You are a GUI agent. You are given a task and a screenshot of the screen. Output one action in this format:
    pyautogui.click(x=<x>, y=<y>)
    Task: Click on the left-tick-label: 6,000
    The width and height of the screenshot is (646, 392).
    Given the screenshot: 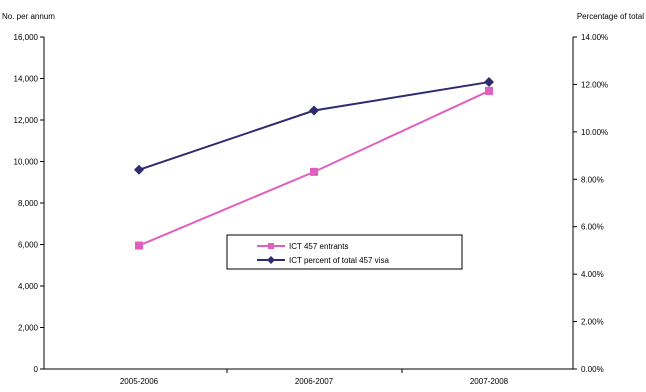 What is the action you would take?
    pyautogui.click(x=28, y=245)
    